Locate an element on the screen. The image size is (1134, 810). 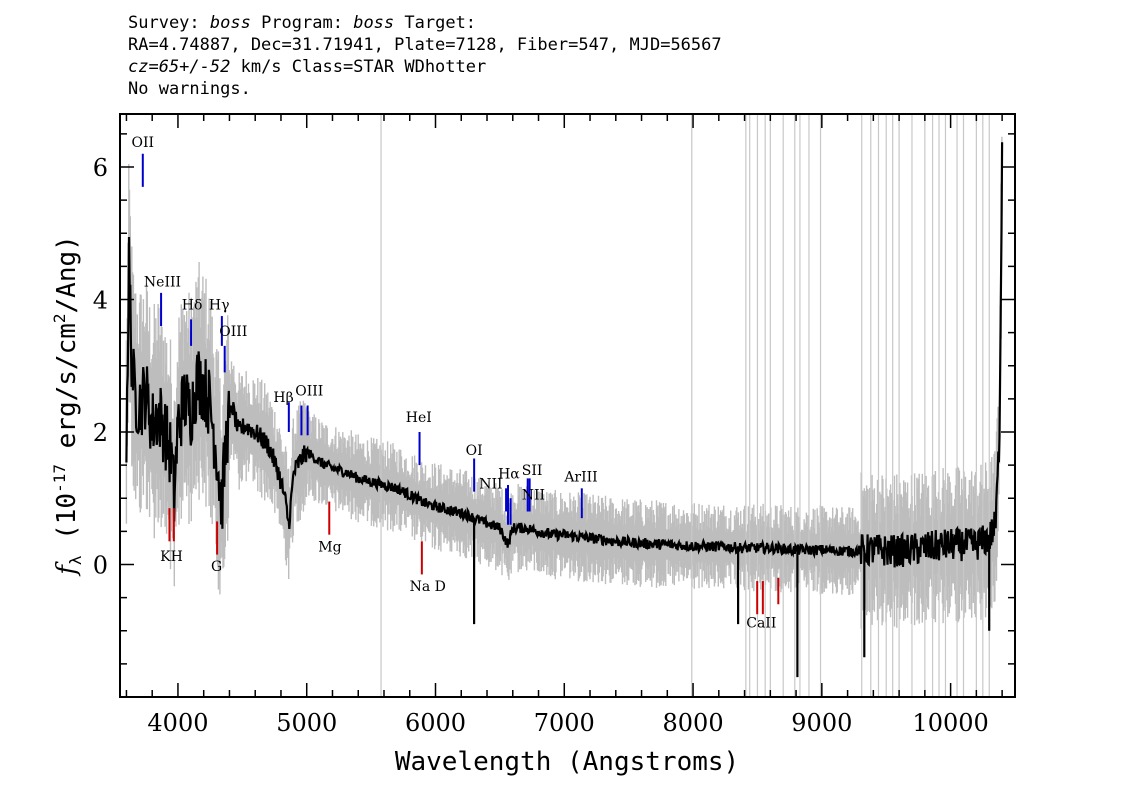
x-tick-label: 6000 is located at coordinates (435, 723).